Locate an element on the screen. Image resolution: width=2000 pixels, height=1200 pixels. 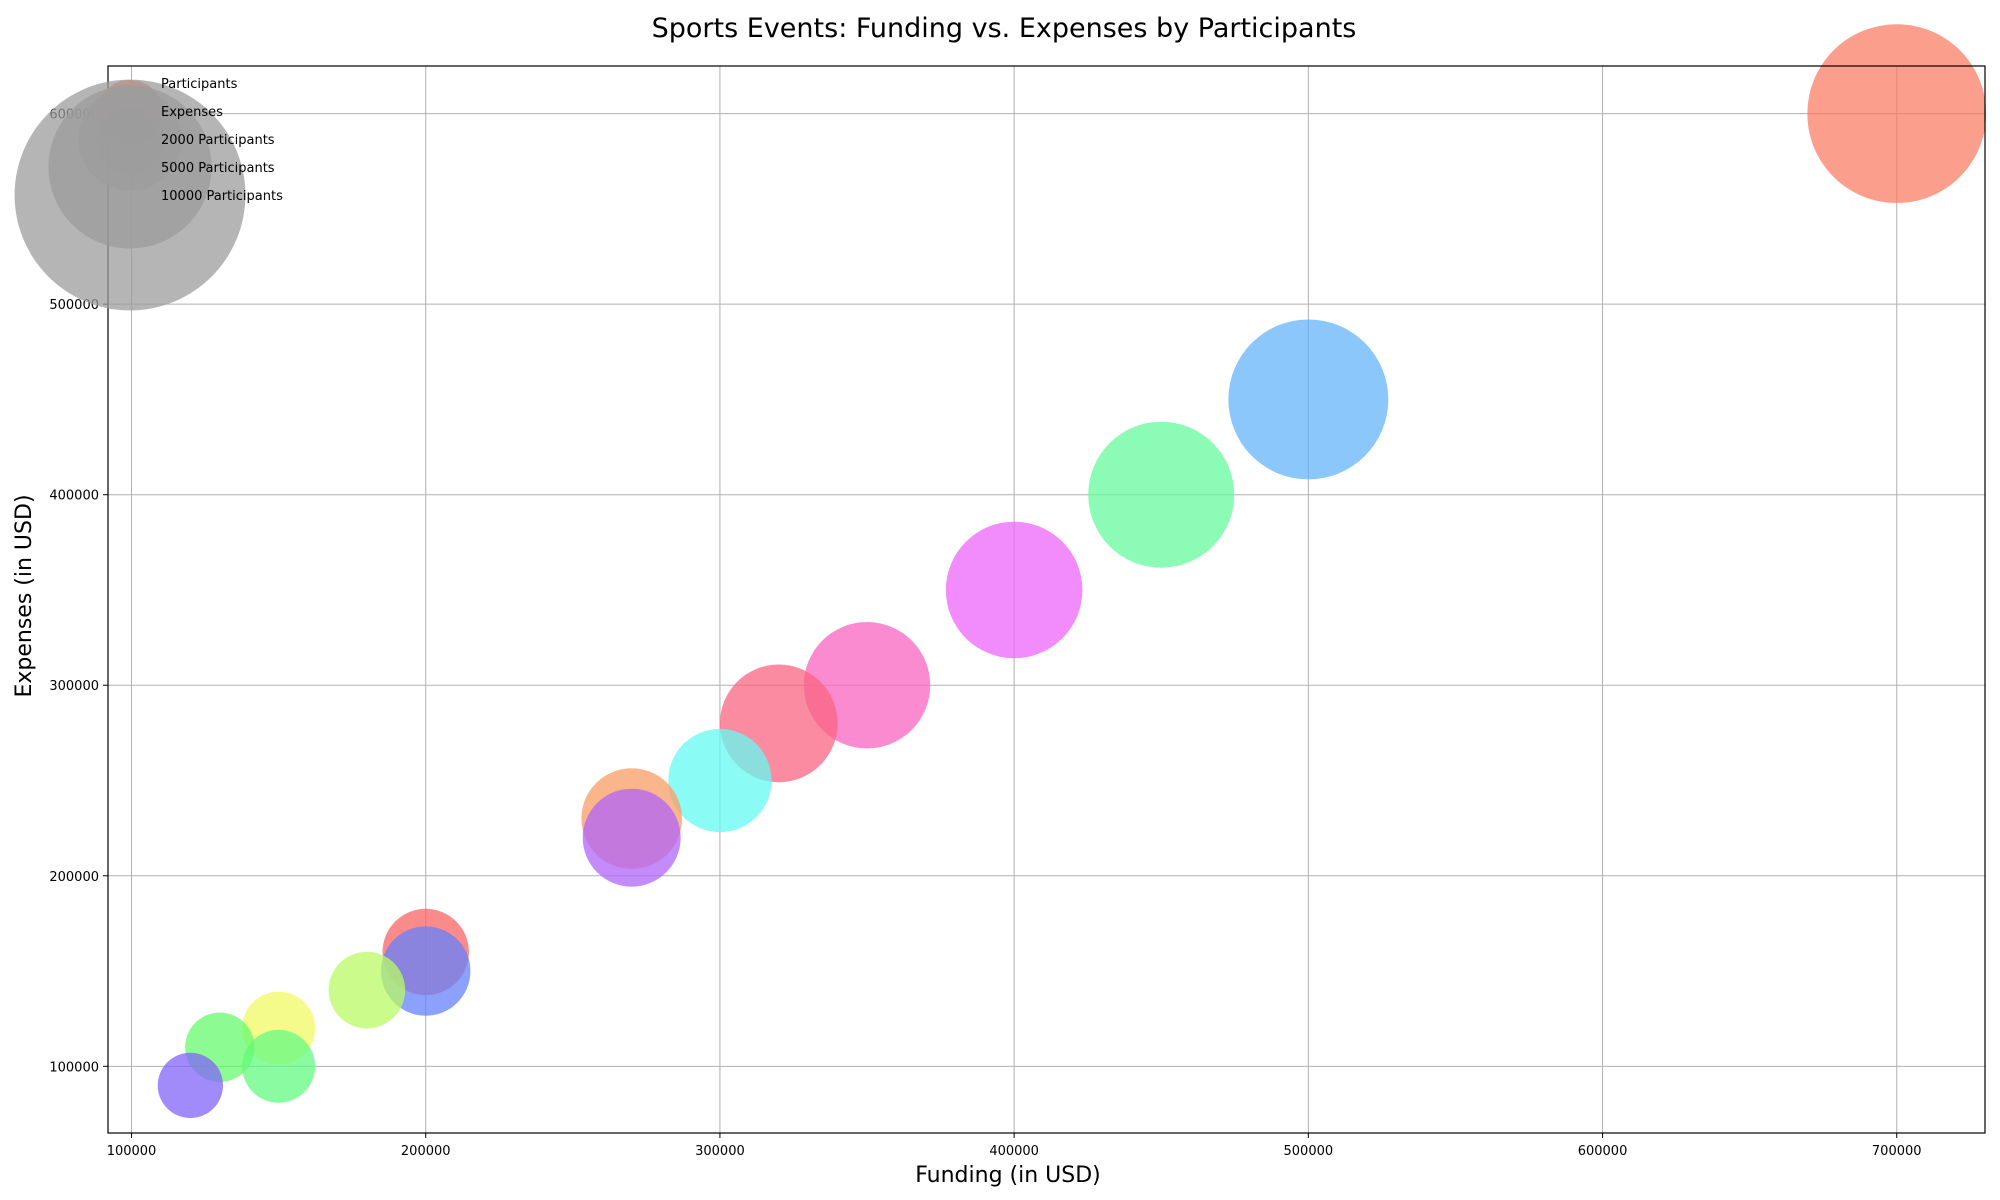
x-tick-label: 500000 is located at coordinates (1309, 1151).